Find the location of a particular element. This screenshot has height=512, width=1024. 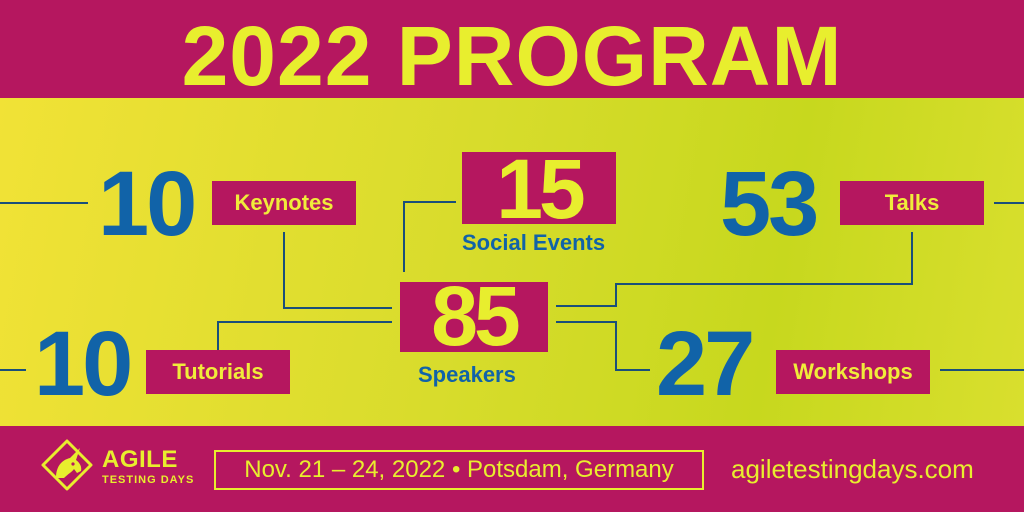

talks-count: 53 is located at coordinates (769, 204).